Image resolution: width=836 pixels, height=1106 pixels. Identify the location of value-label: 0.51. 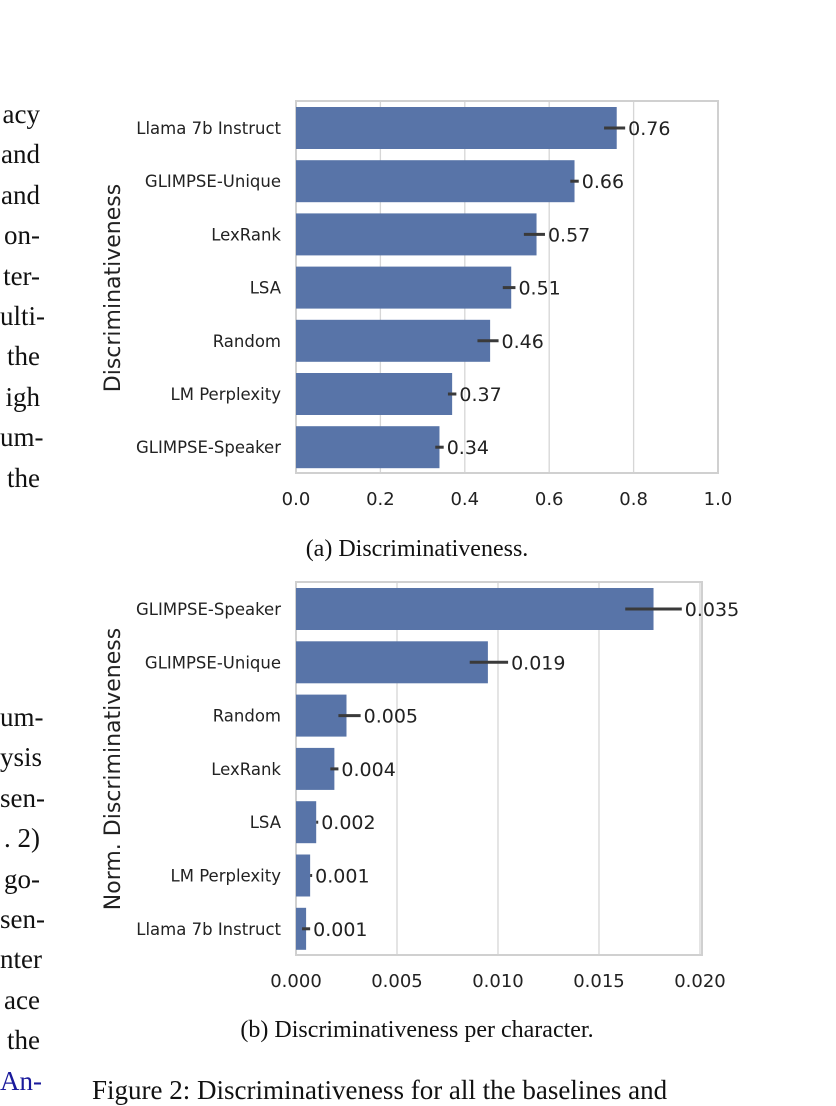
(539, 289).